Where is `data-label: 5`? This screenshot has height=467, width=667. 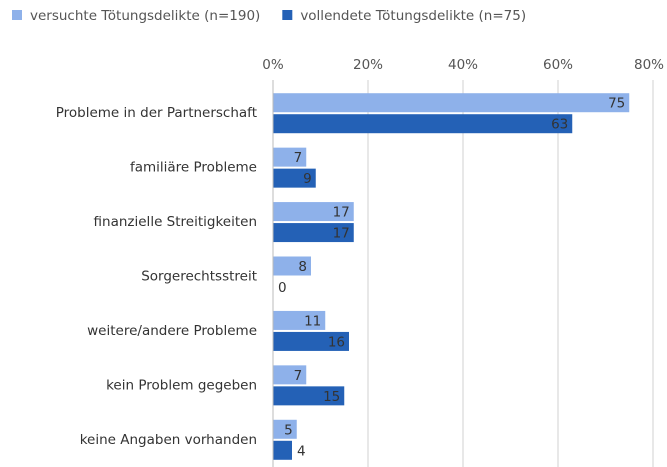
data-label: 5 is located at coordinates (288, 430).